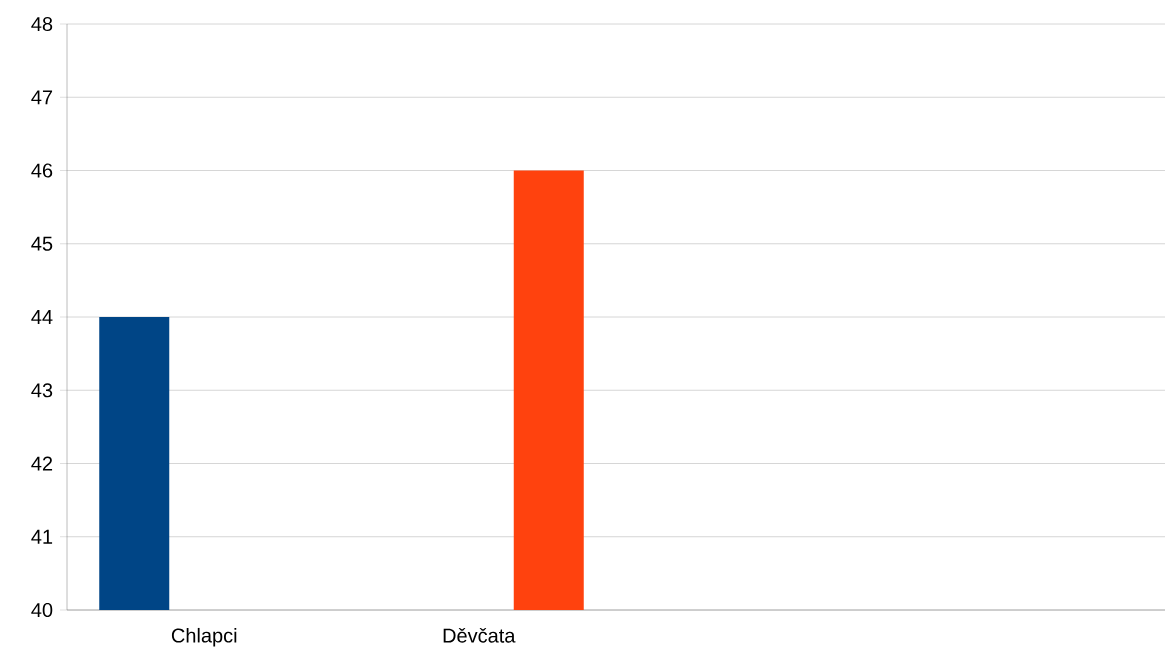 This screenshot has height=657, width=1166. I want to click on y-tick-label: 46, so click(42, 170).